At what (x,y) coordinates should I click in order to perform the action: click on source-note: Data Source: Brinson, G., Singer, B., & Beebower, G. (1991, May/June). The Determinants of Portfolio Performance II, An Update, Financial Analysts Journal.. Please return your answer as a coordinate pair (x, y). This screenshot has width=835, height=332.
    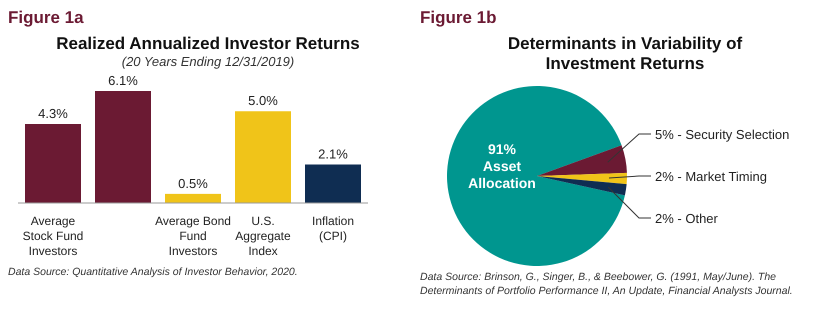
    Looking at the image, I should click on (607, 284).